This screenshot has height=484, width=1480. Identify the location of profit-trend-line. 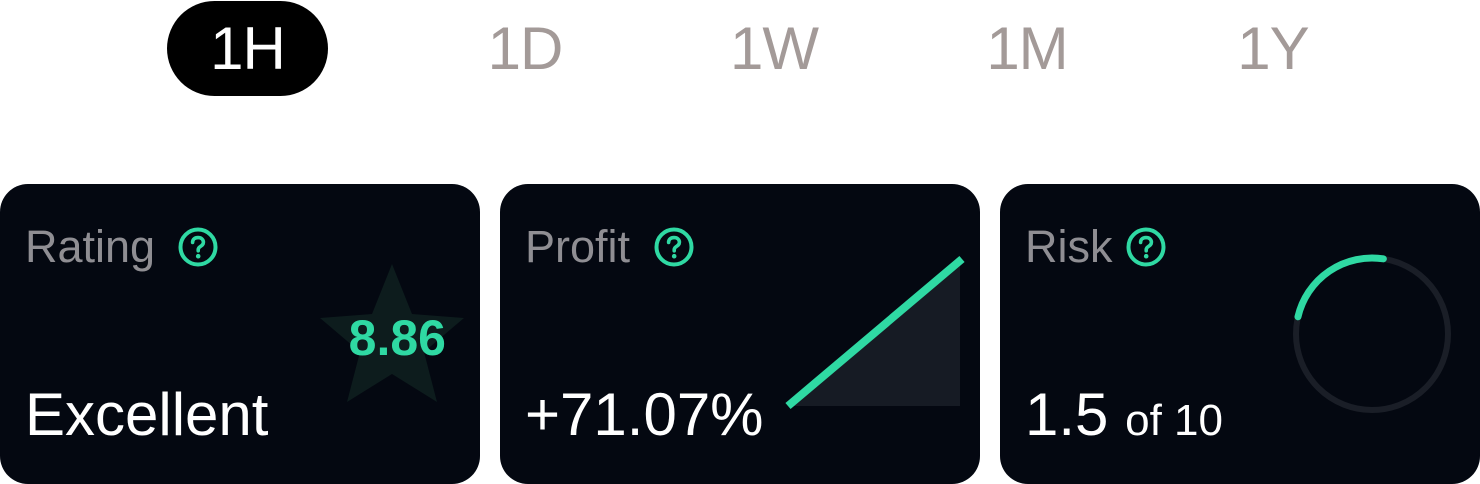
(875, 332).